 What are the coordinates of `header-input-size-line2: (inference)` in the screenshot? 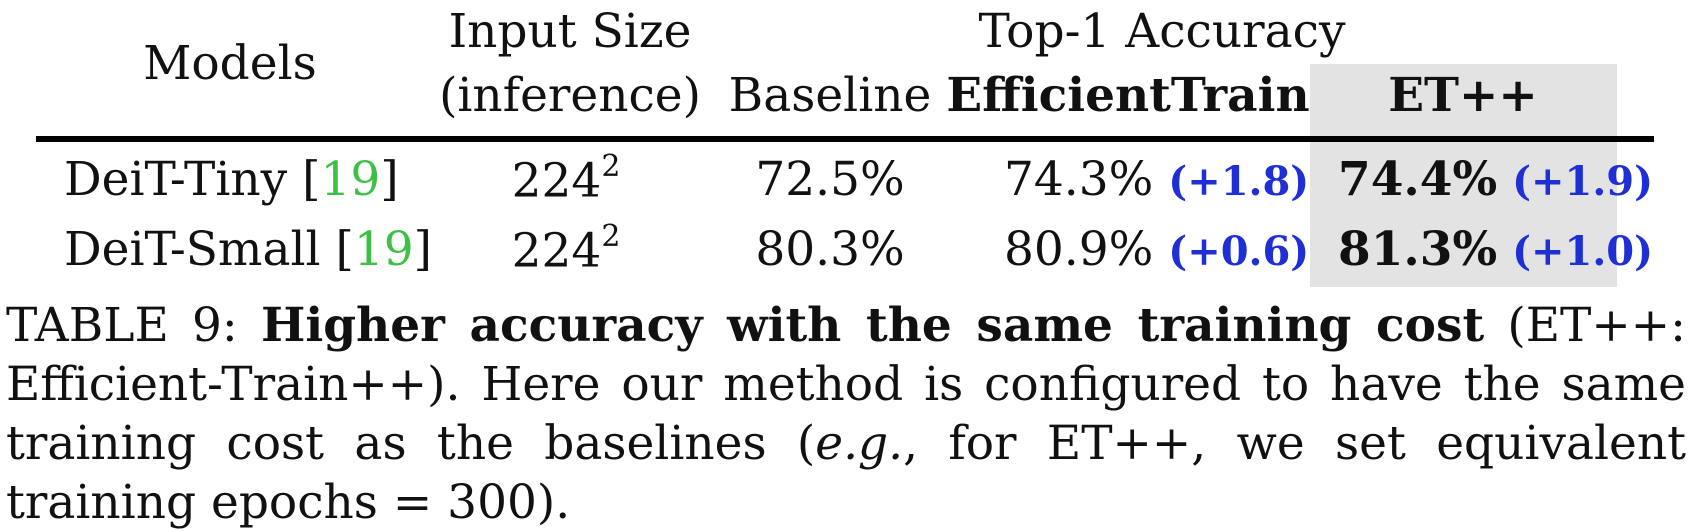 It's located at (570, 95).